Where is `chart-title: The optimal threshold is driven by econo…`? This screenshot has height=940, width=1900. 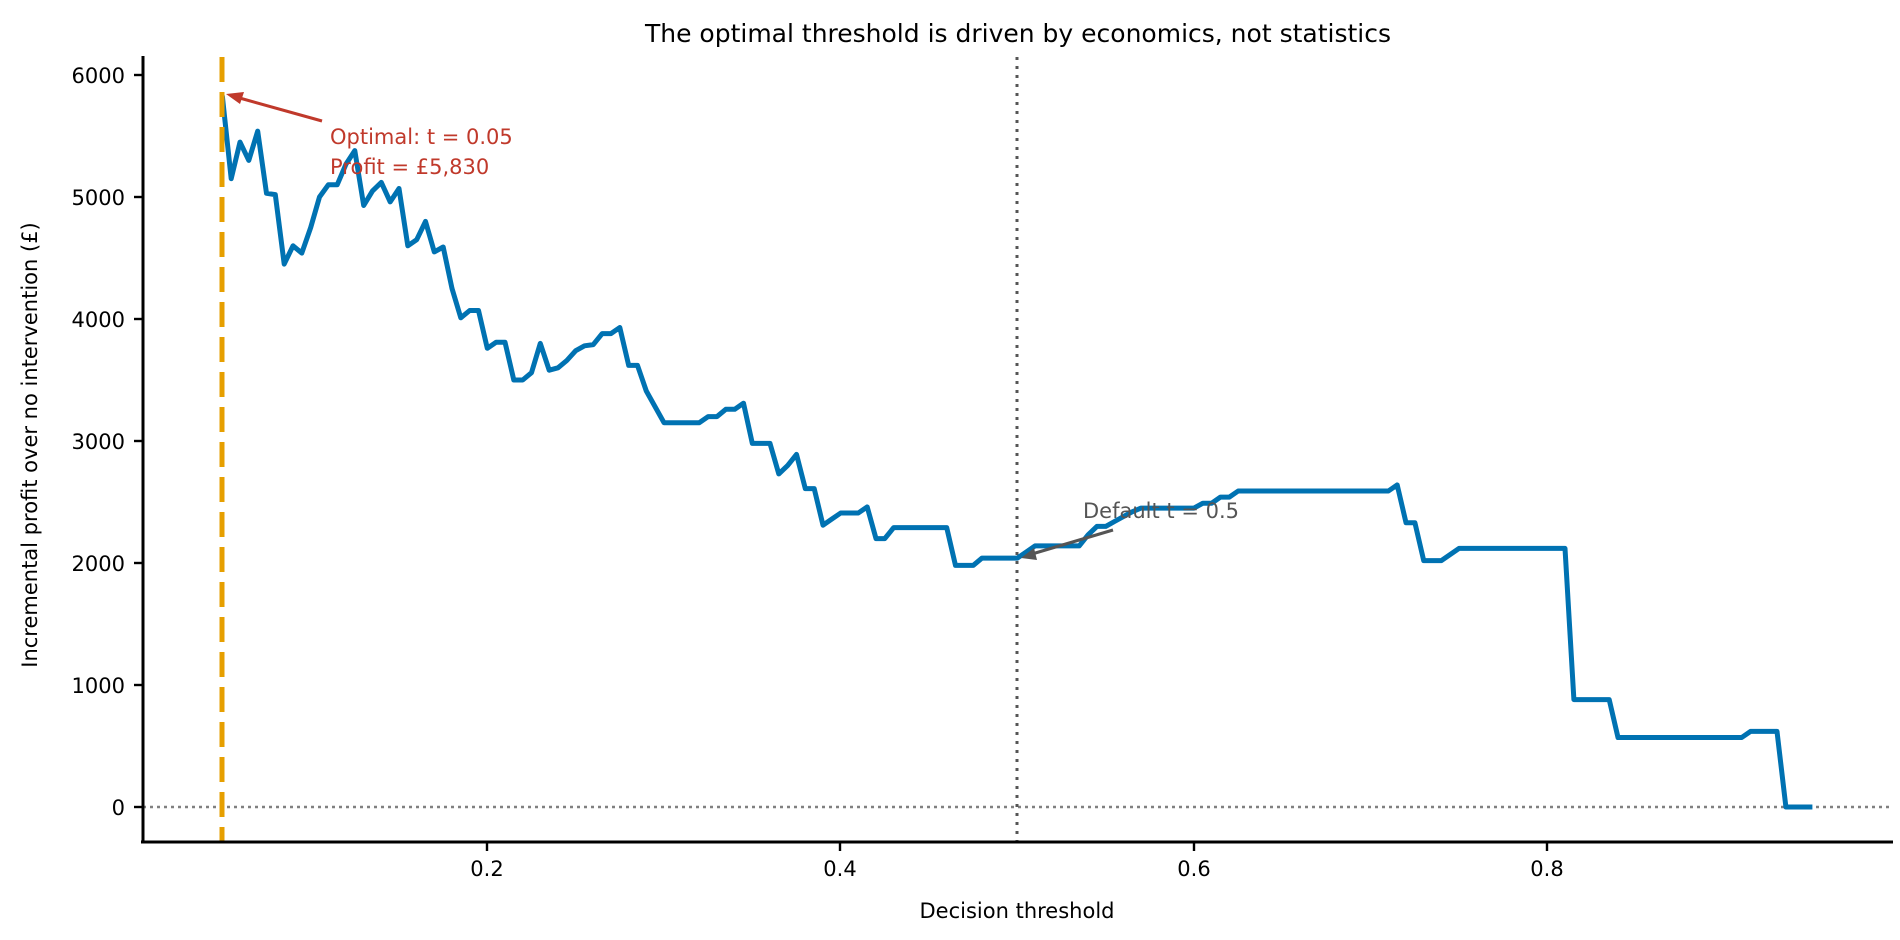 chart-title: The optimal threshold is driven by econo… is located at coordinates (1017, 33).